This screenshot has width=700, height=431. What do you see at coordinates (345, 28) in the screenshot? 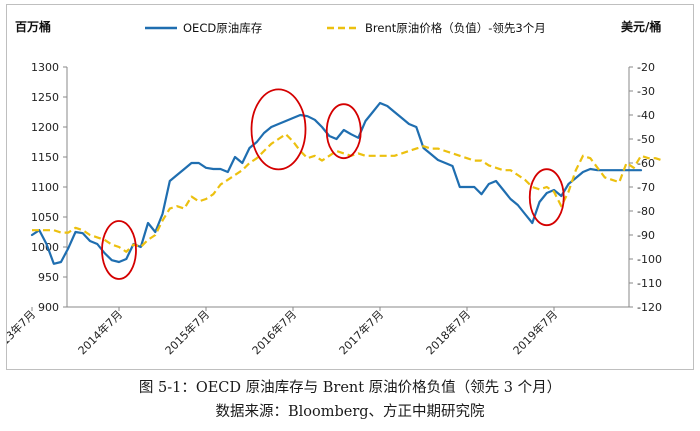
I see `legend: OECD原油库存 Brent原油价格（负值）-领先3个月` at bounding box center [345, 28].